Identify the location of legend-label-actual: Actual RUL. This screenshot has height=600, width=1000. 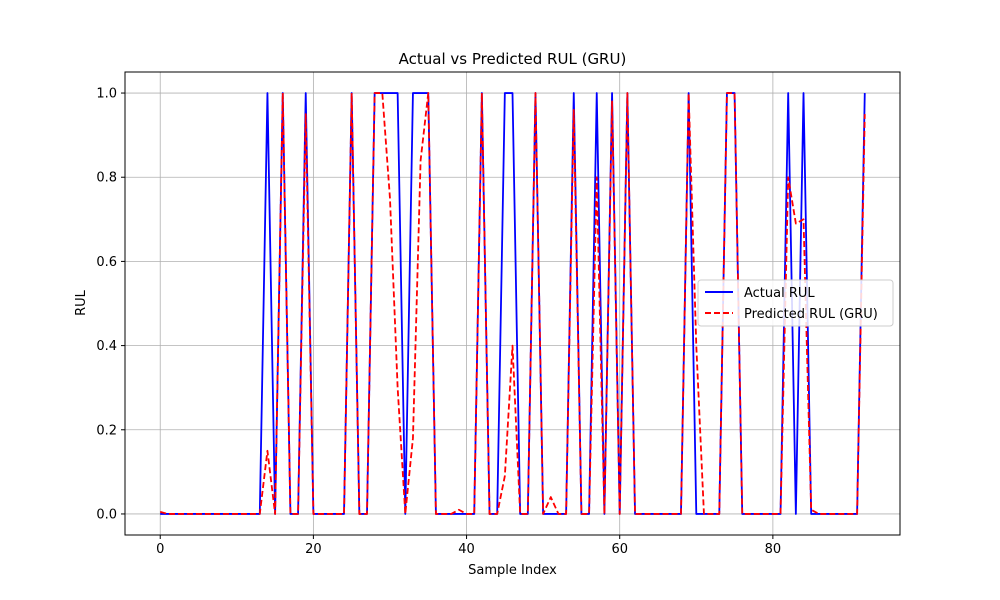
(779, 293).